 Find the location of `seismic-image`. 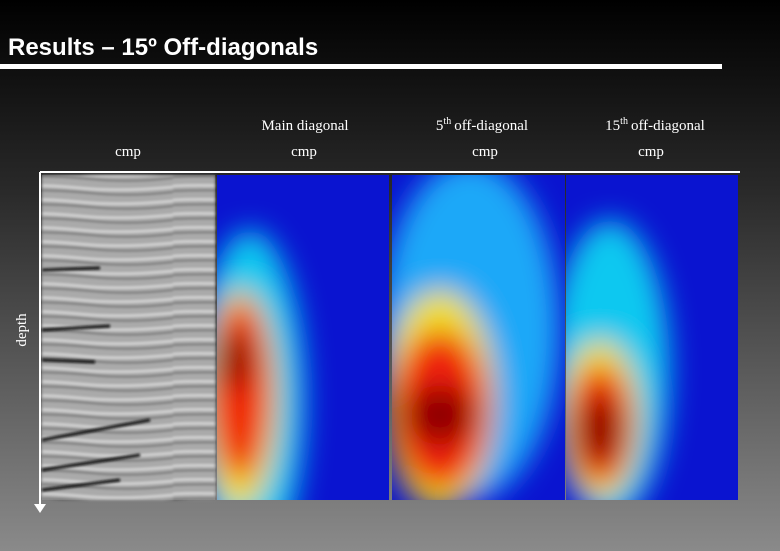

seismic-image is located at coordinates (128, 337).